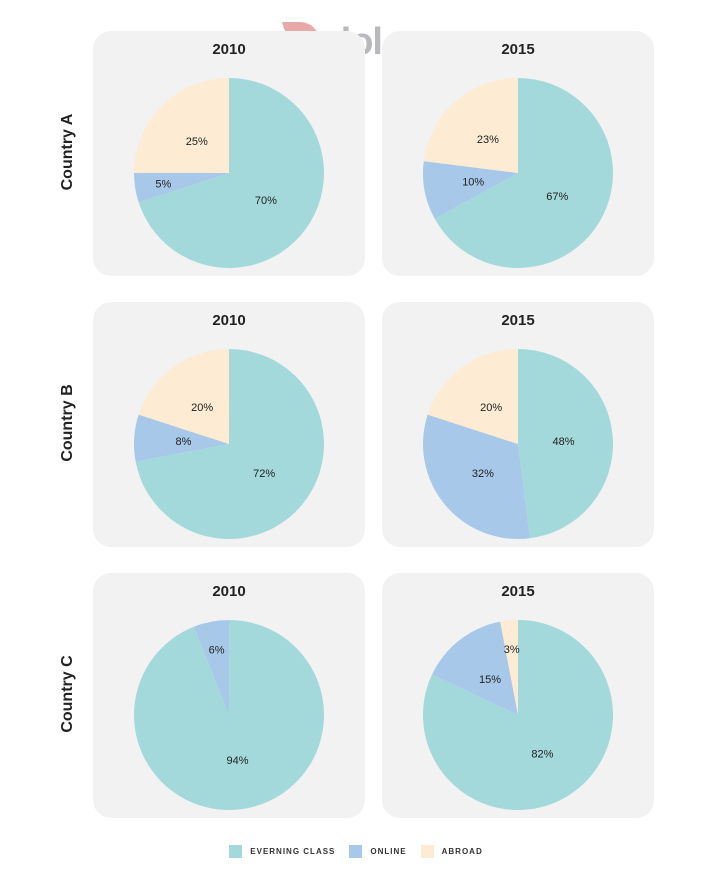  Describe the element at coordinates (184, 442) in the screenshot. I see `slice-label: 8%` at that location.